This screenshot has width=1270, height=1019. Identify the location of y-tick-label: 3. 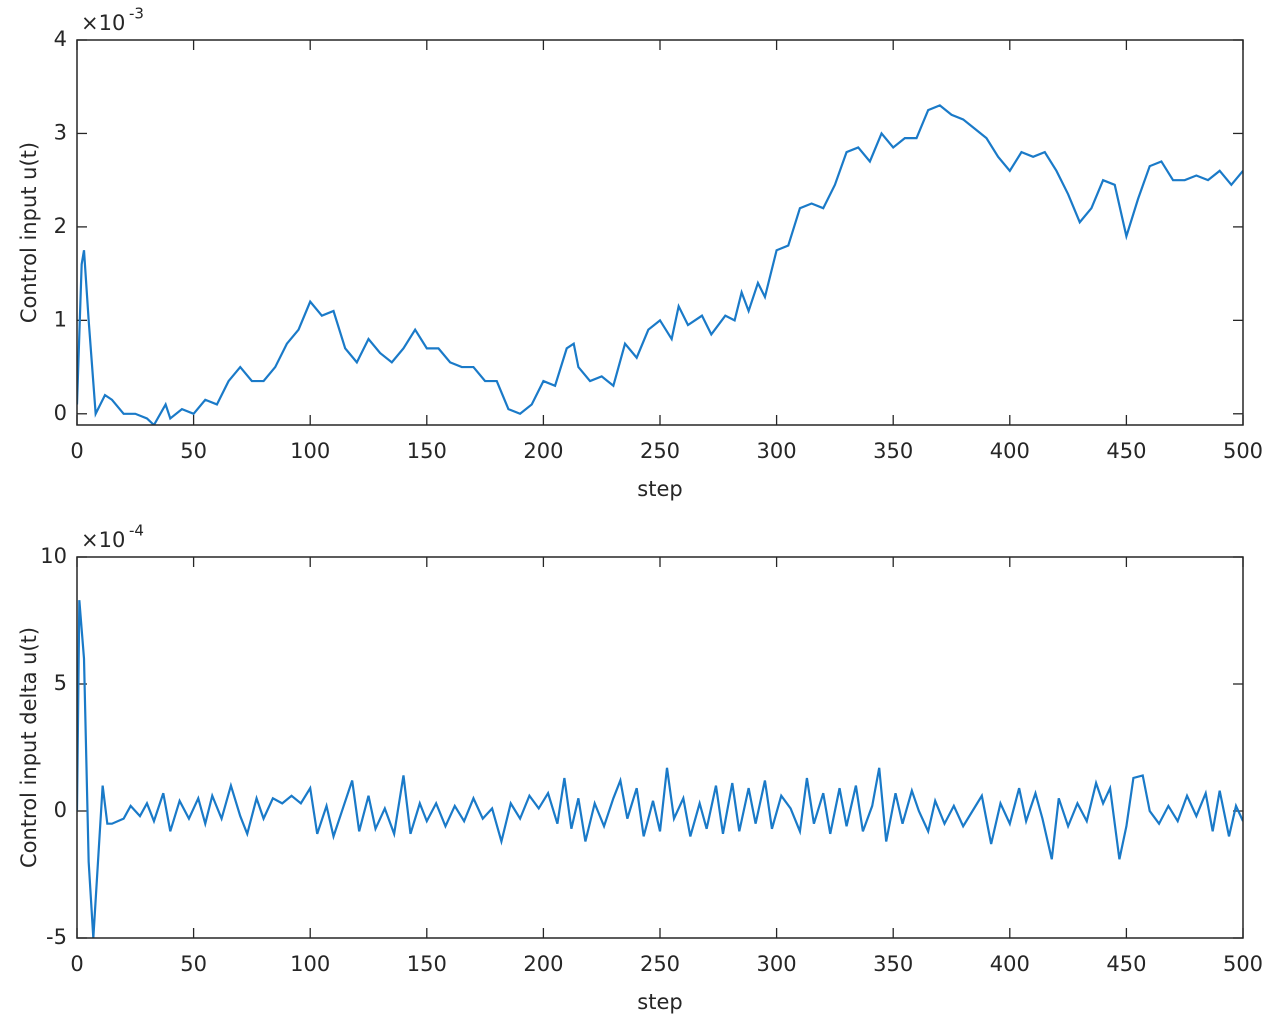
(60, 132).